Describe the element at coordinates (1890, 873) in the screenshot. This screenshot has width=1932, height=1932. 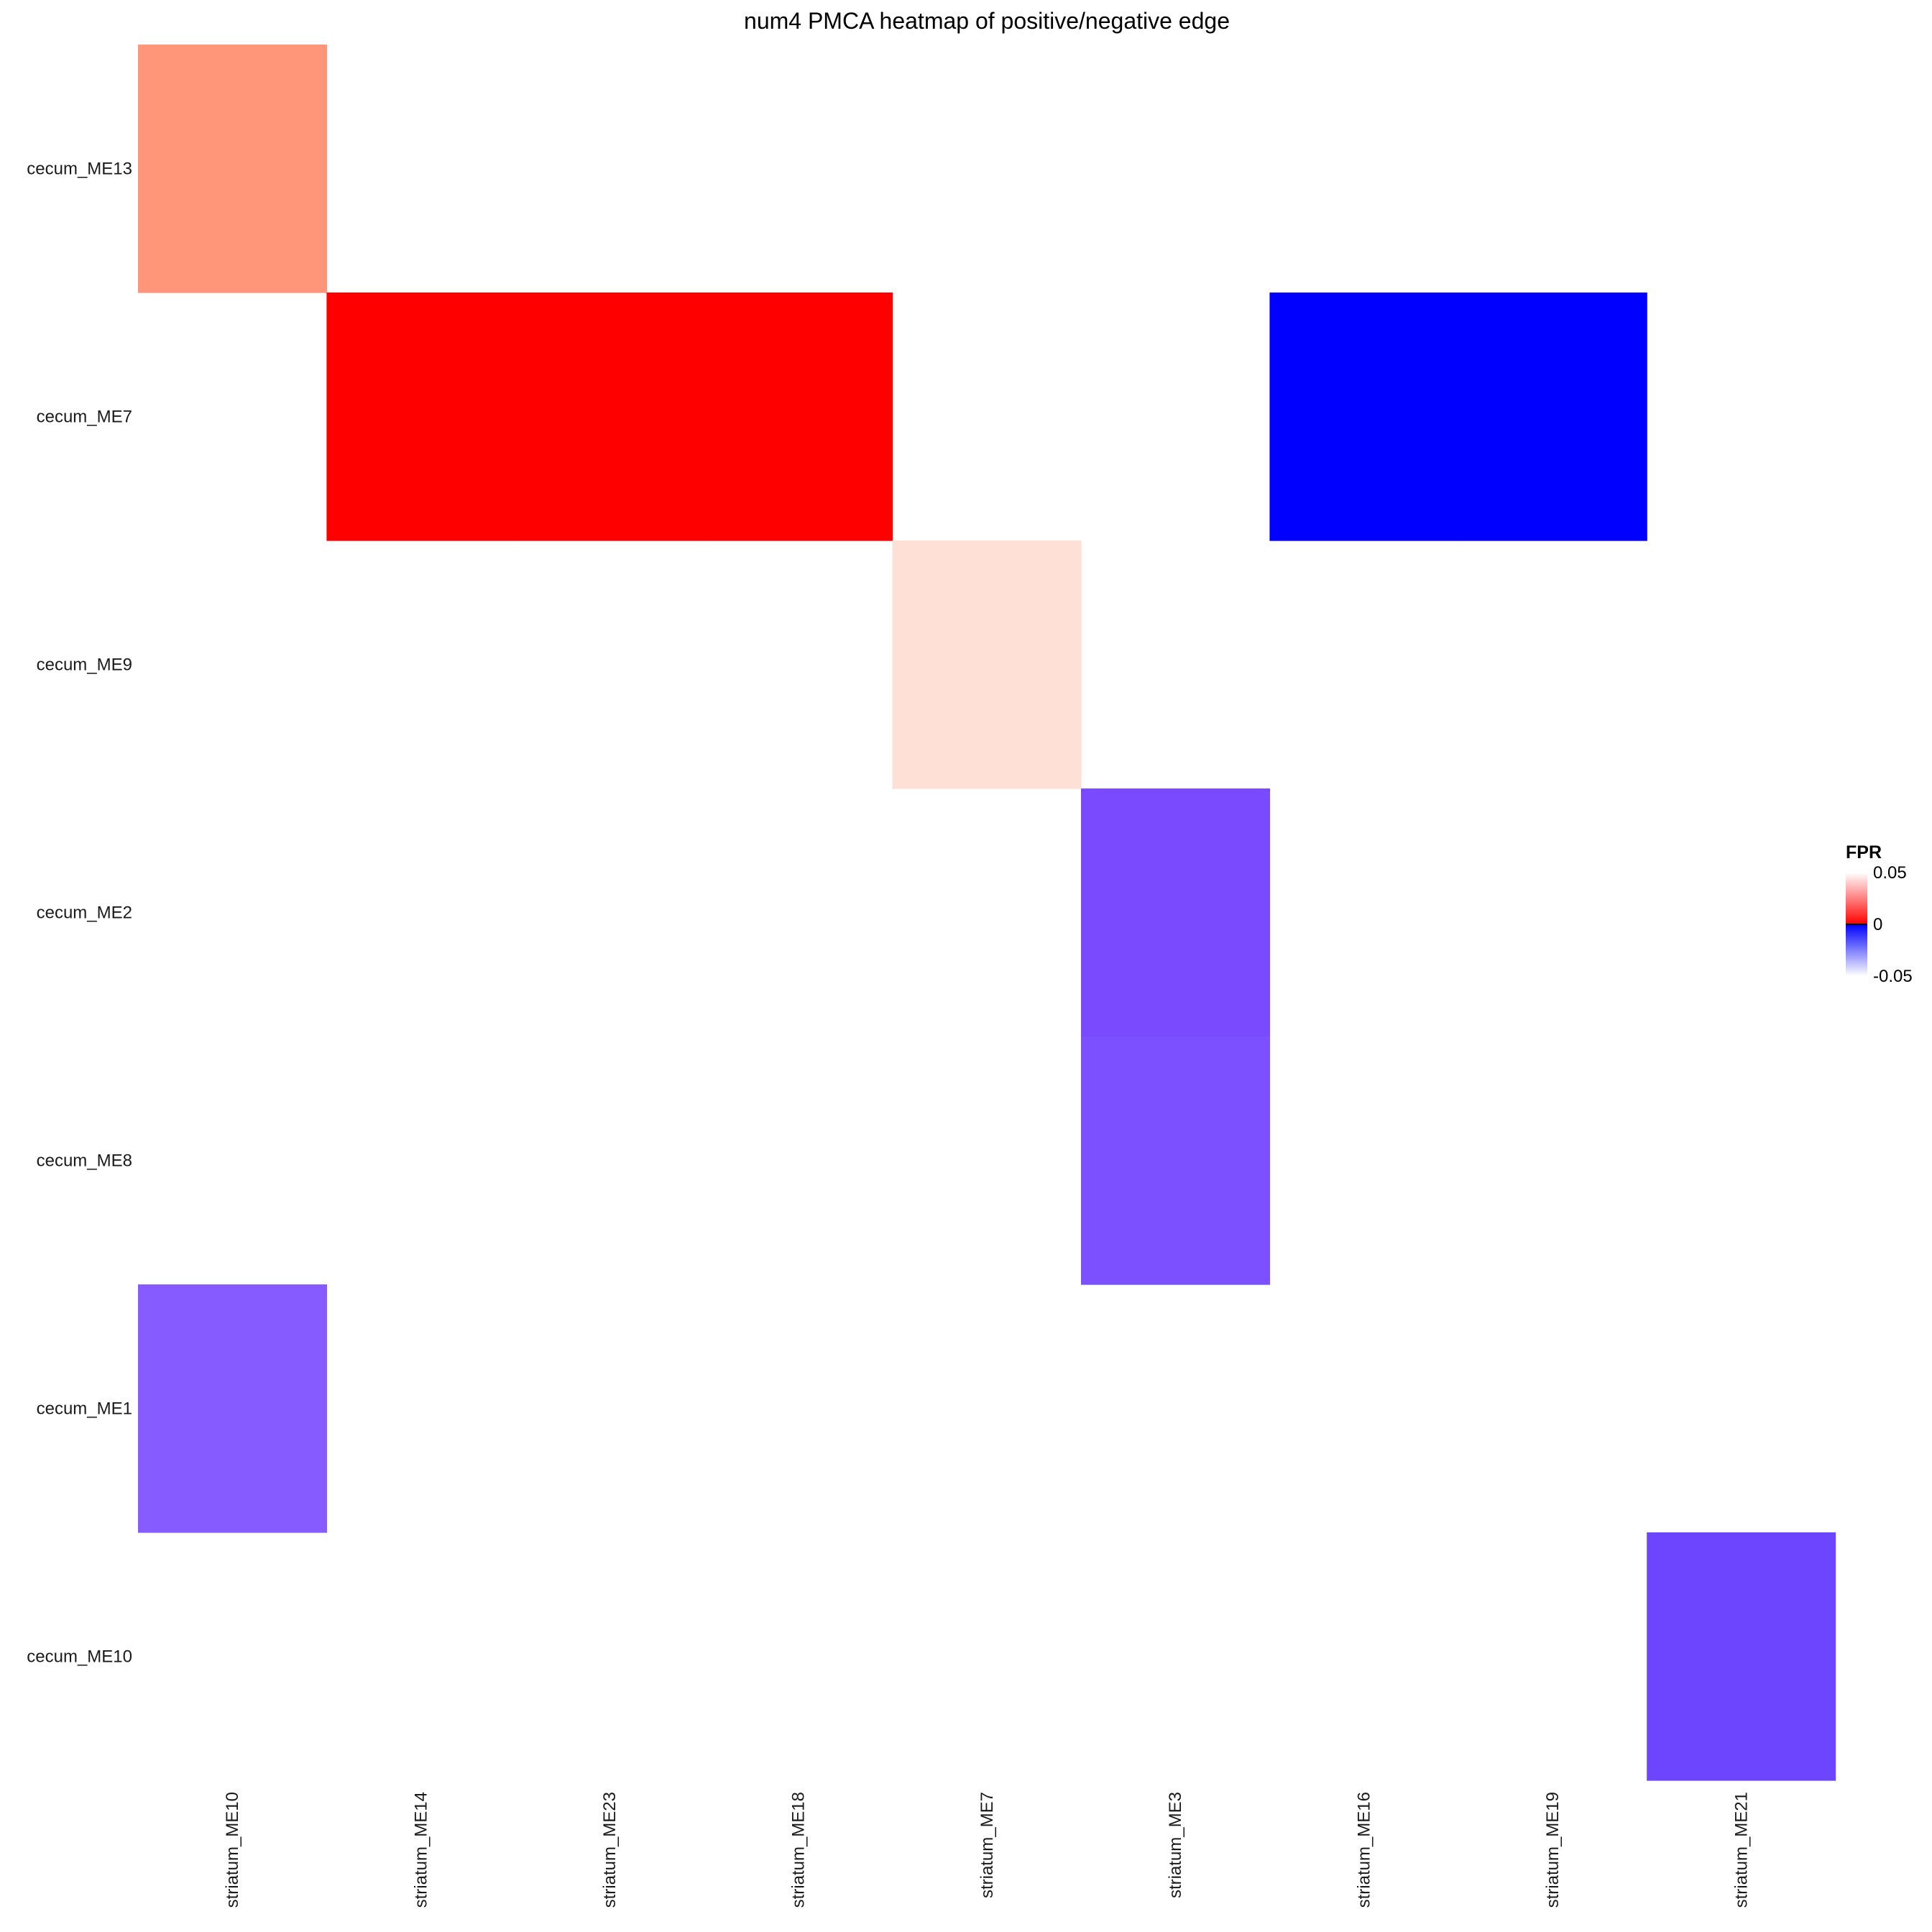
I see `legend-tick-label: 0.05` at that location.